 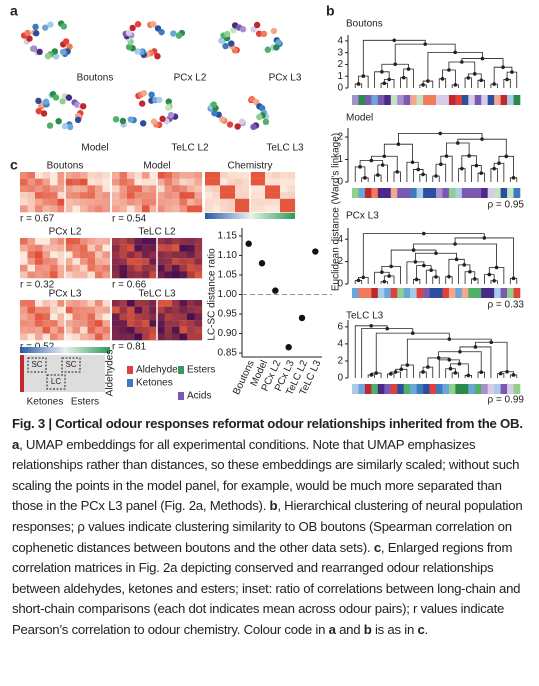 What do you see at coordinates (336, 212) in the screenshot?
I see `axis-title: Euclidean distance (Ward's linkage)` at bounding box center [336, 212].